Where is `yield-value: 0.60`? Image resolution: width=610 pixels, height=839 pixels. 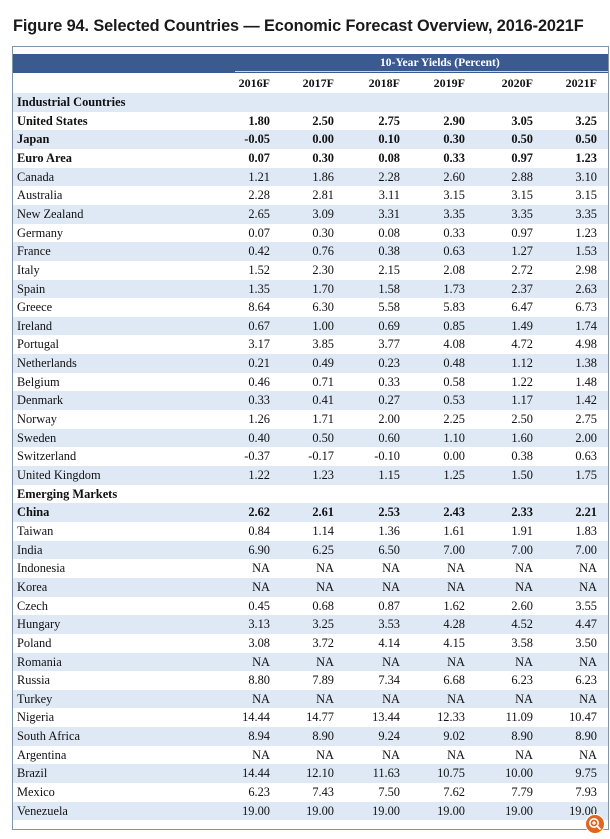
yield-value: 0.60 is located at coordinates (389, 437).